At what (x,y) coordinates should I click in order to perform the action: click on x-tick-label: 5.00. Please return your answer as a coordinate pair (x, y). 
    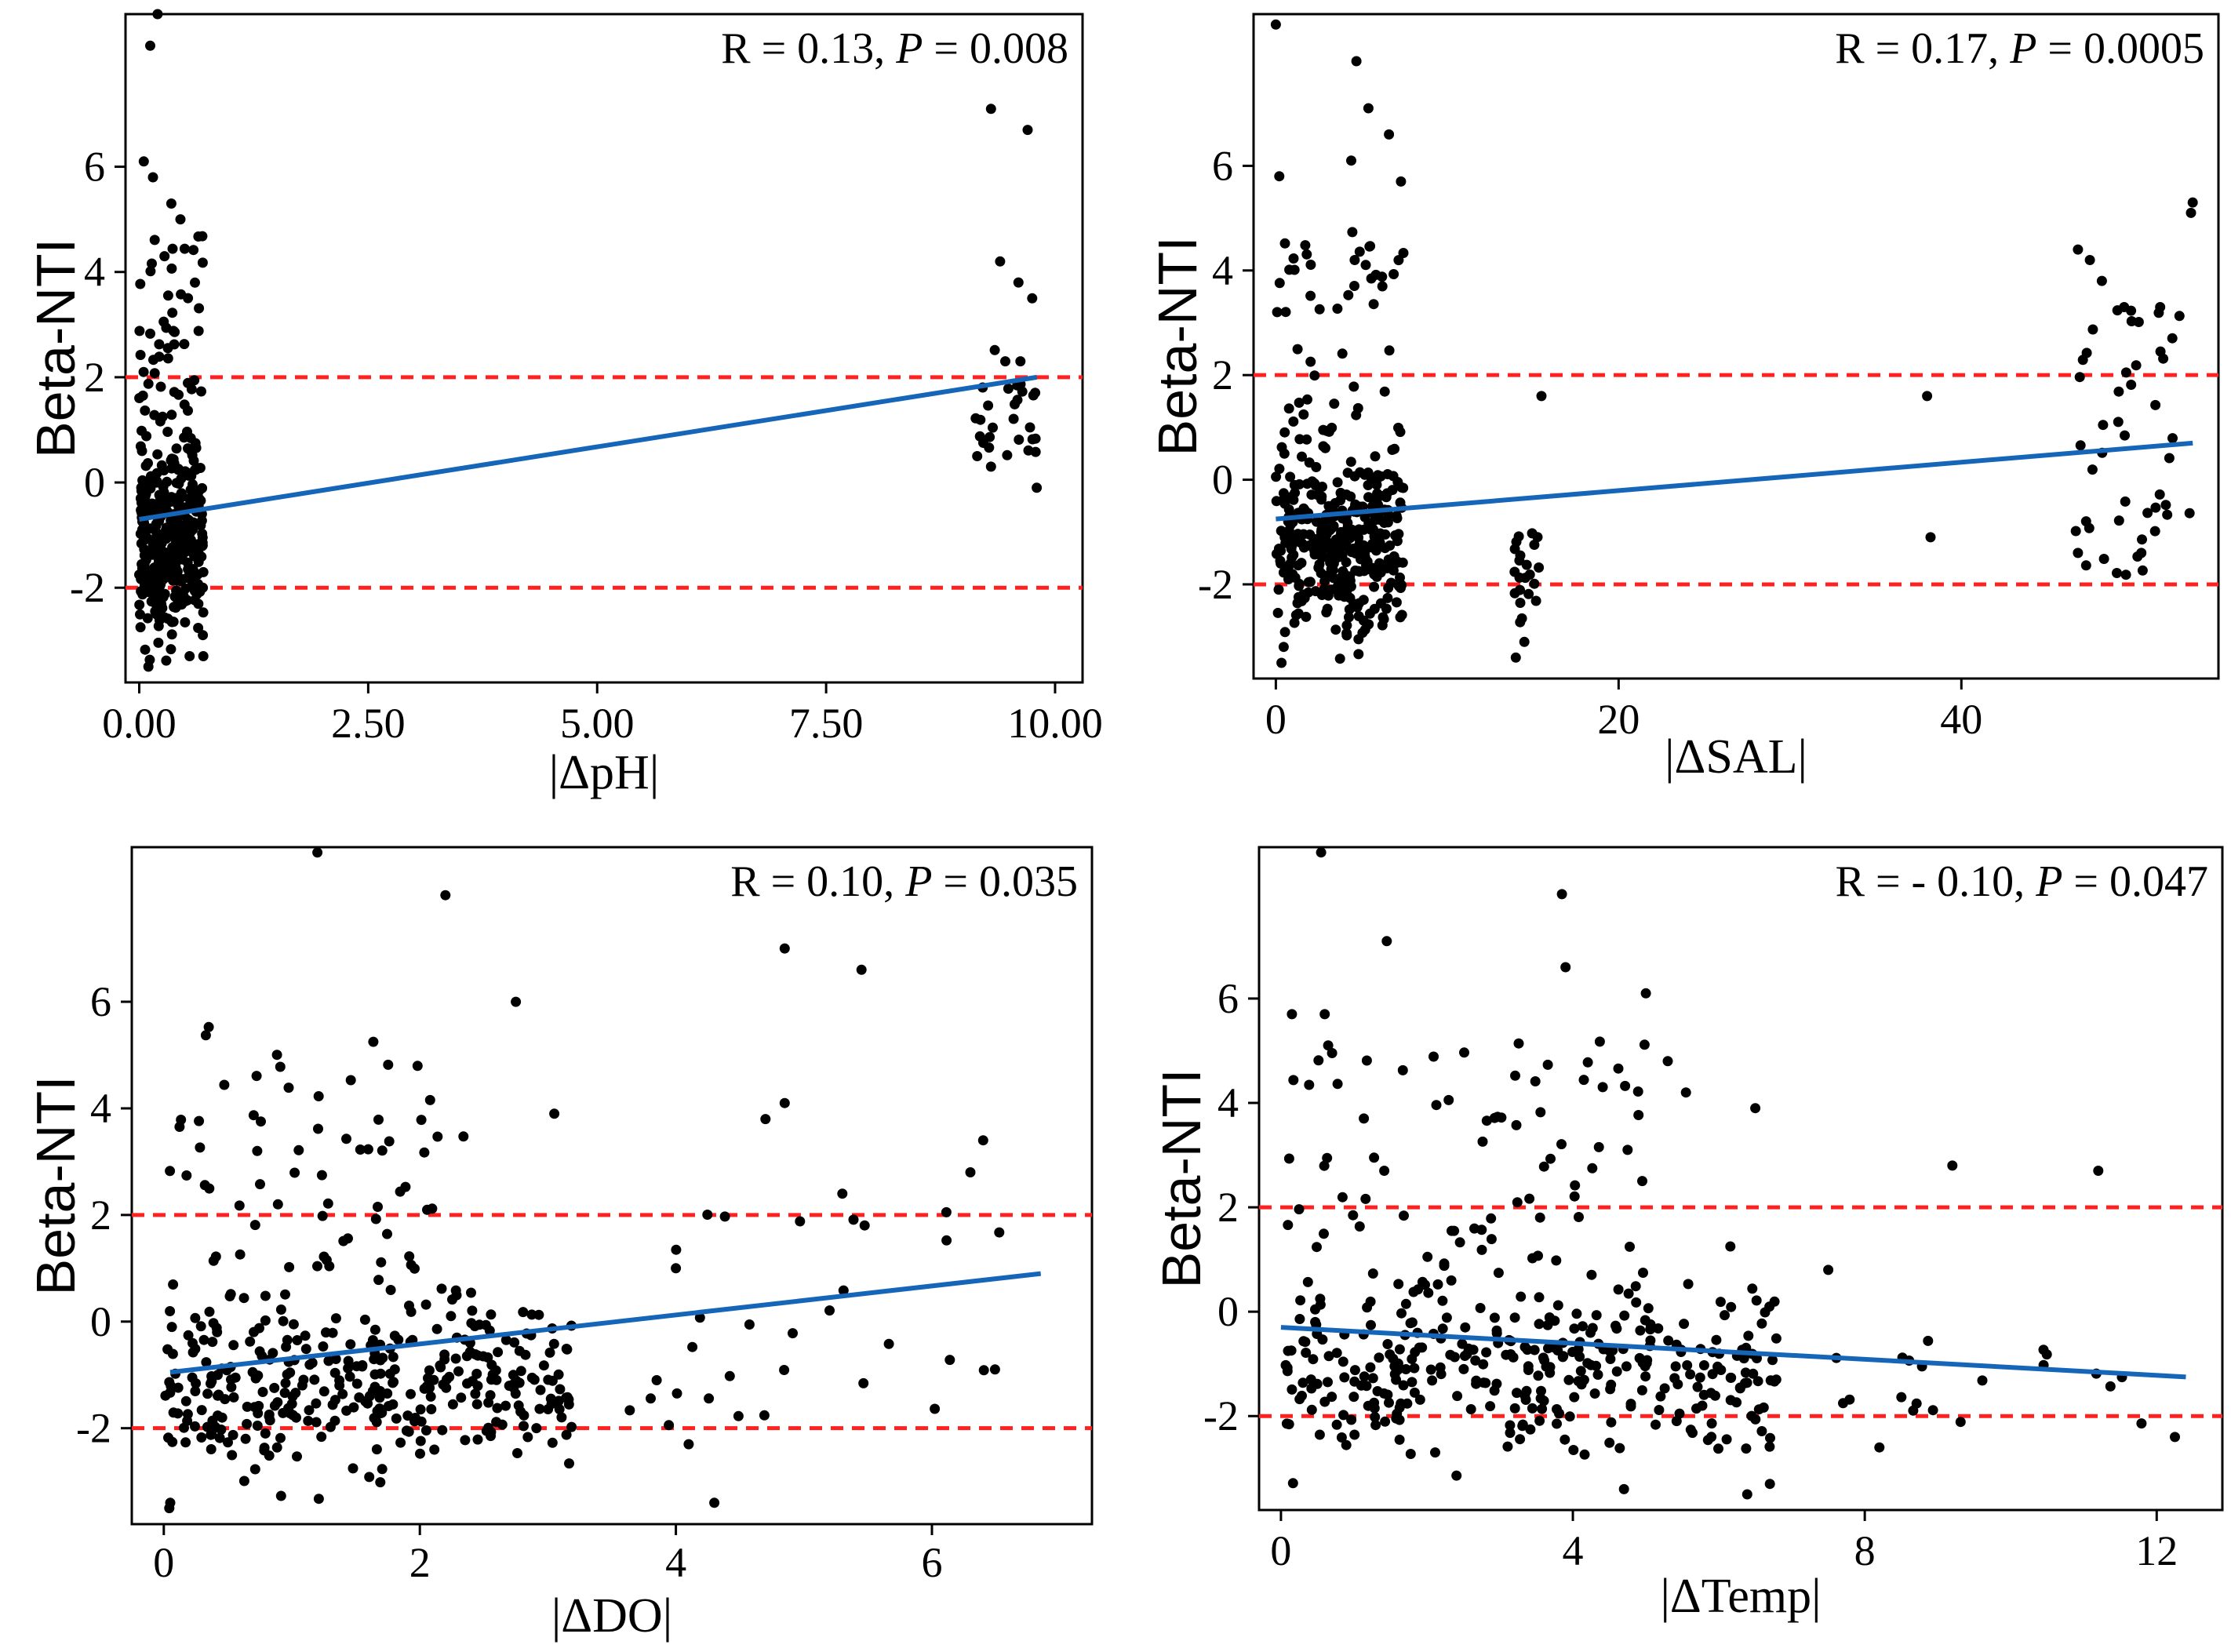
    Looking at the image, I should click on (597, 724).